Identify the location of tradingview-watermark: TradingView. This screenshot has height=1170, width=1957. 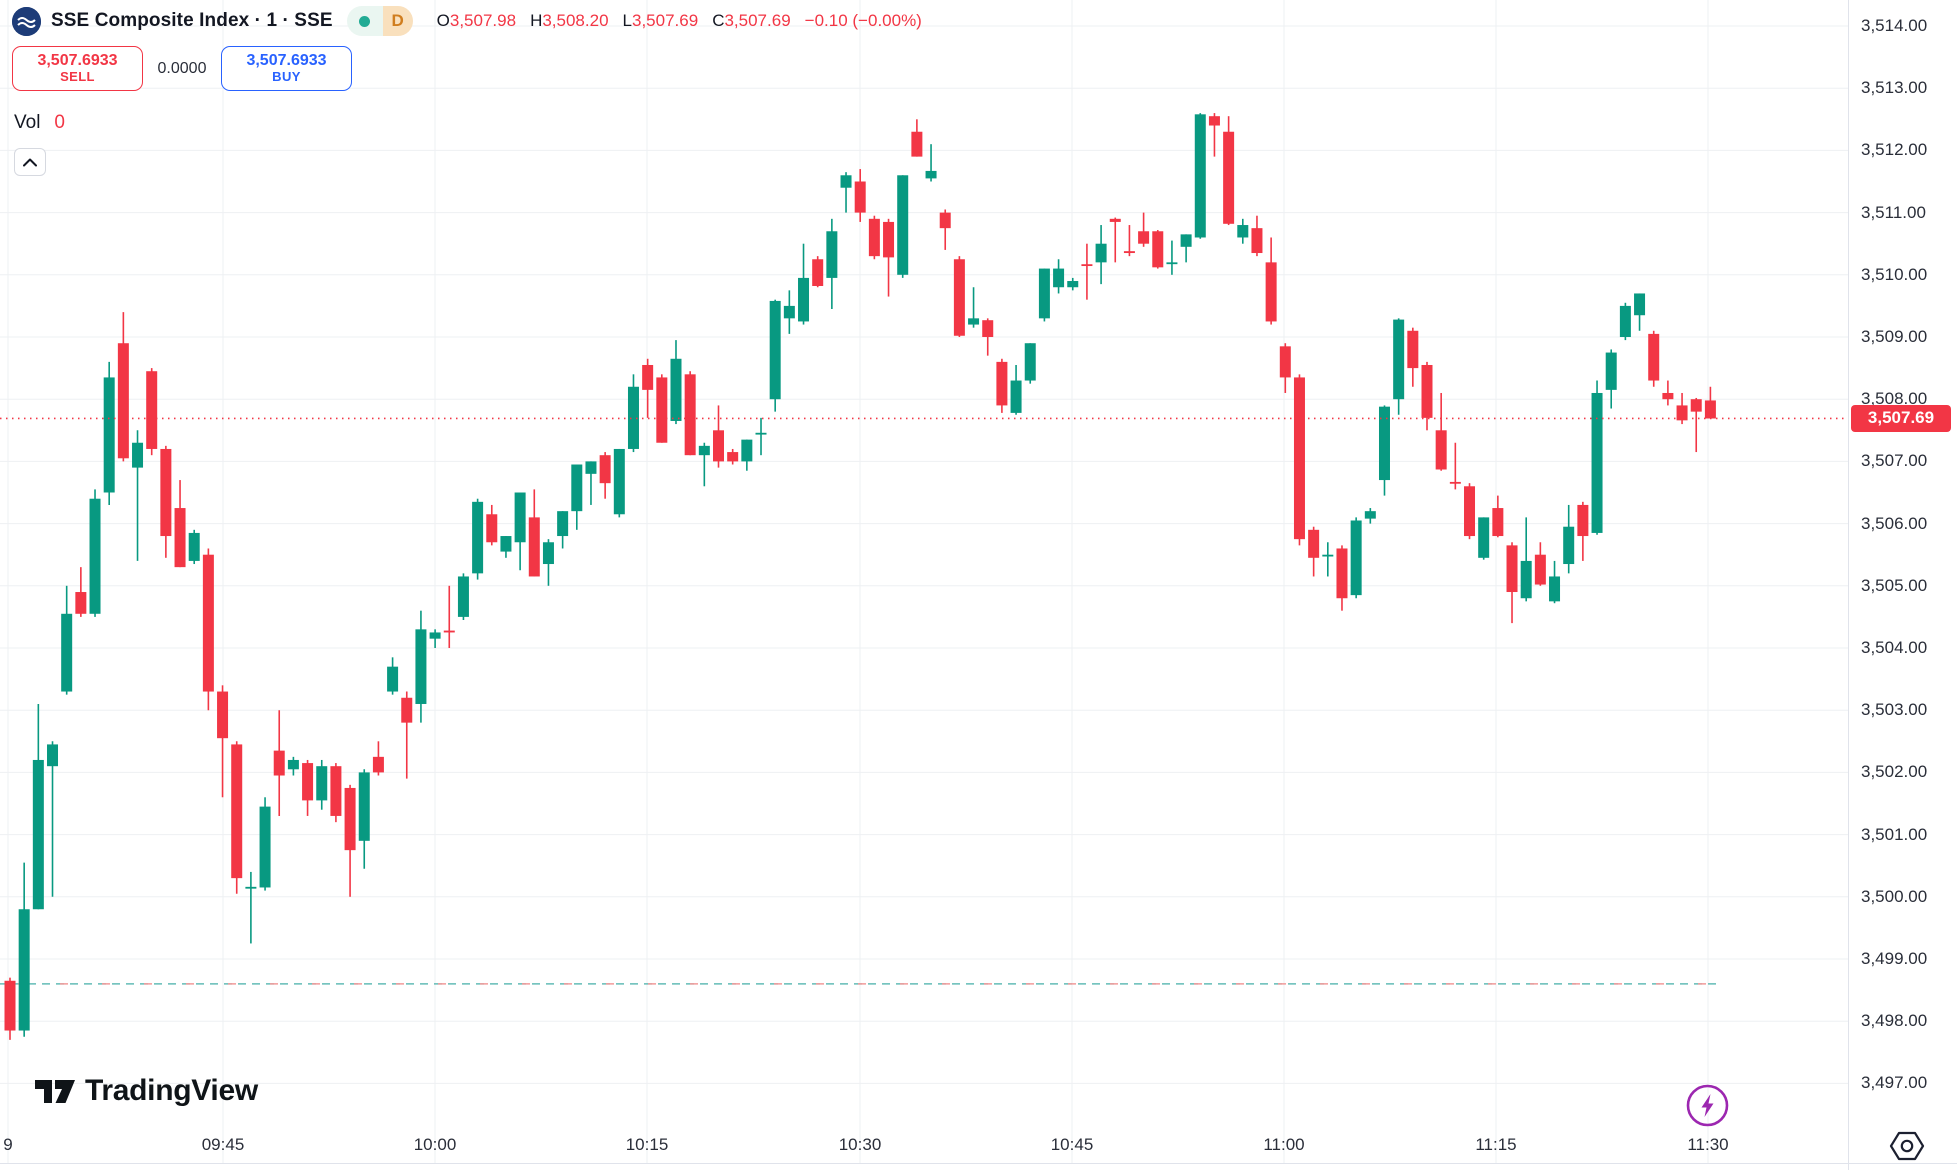
(146, 1091).